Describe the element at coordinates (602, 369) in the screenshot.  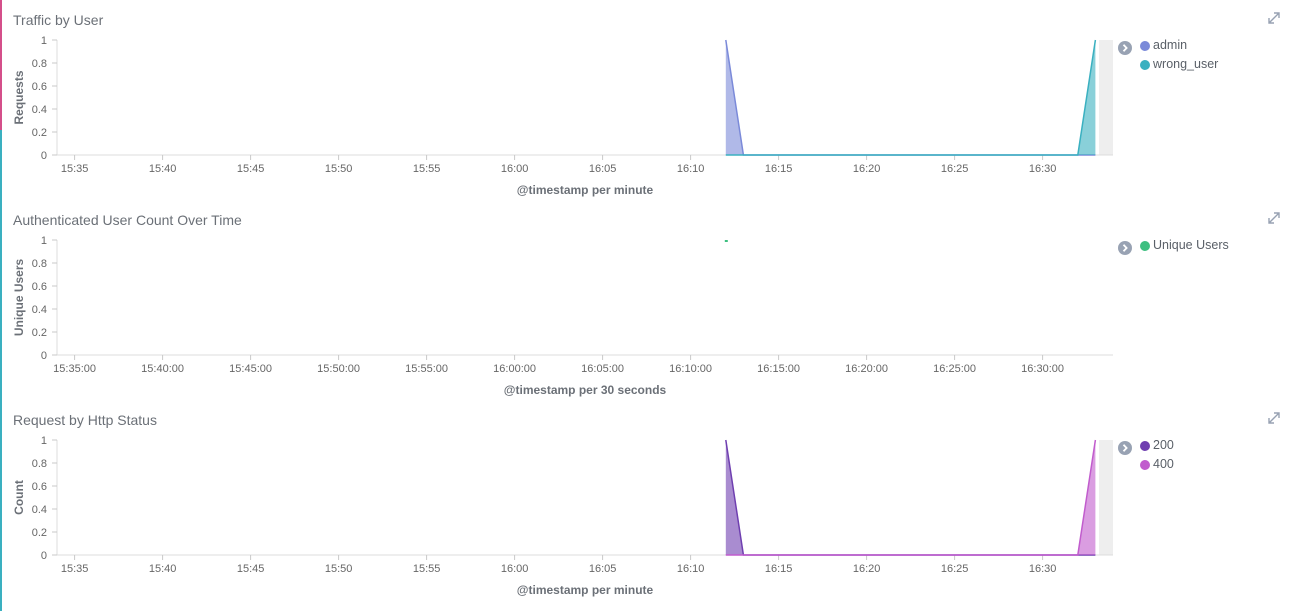
I see `x-tick-label: 16:05:00` at that location.